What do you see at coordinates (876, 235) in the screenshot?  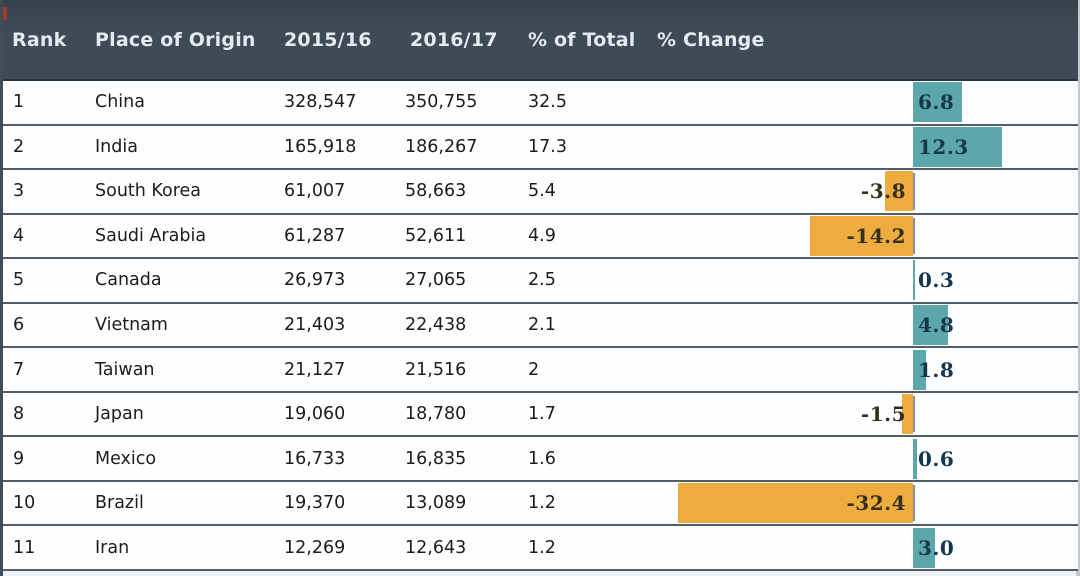 I see `change-value-label: -14.2` at bounding box center [876, 235].